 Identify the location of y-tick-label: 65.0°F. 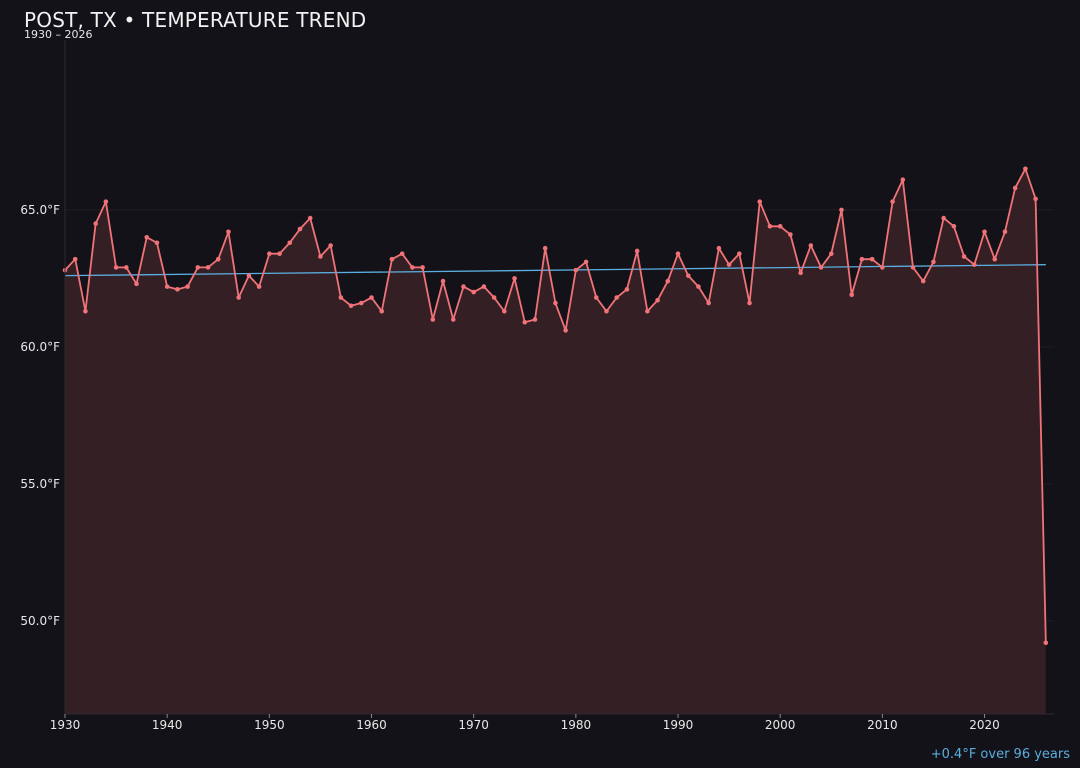
(40, 210).